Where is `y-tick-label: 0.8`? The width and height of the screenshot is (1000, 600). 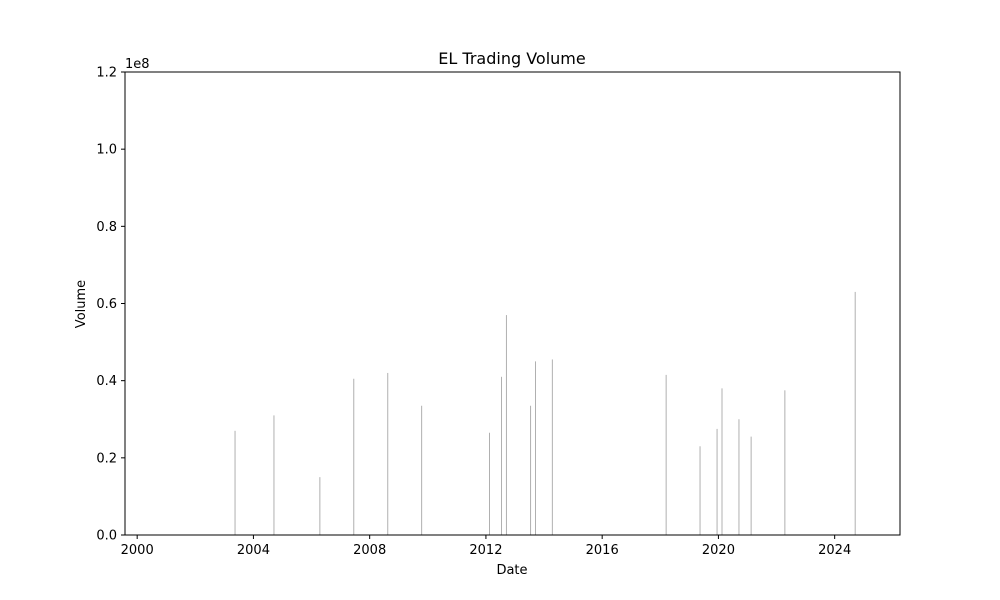
y-tick-label: 0.8 is located at coordinates (106, 227).